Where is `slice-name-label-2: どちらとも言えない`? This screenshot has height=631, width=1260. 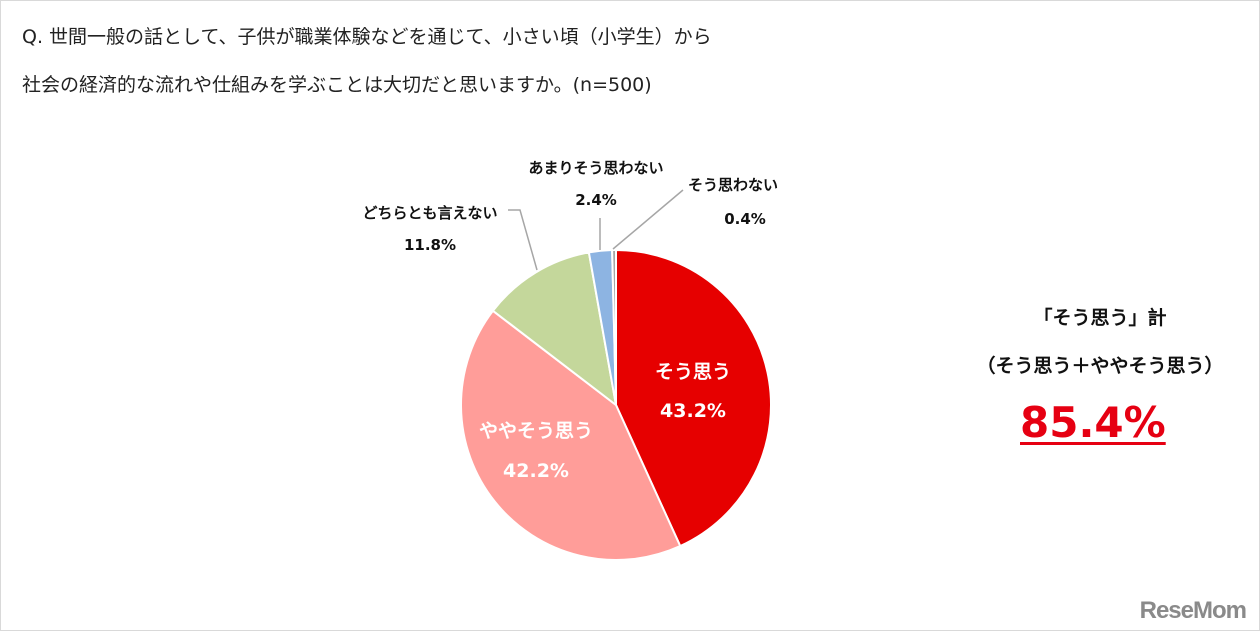 slice-name-label-2: どちらとも言えない is located at coordinates (429, 213).